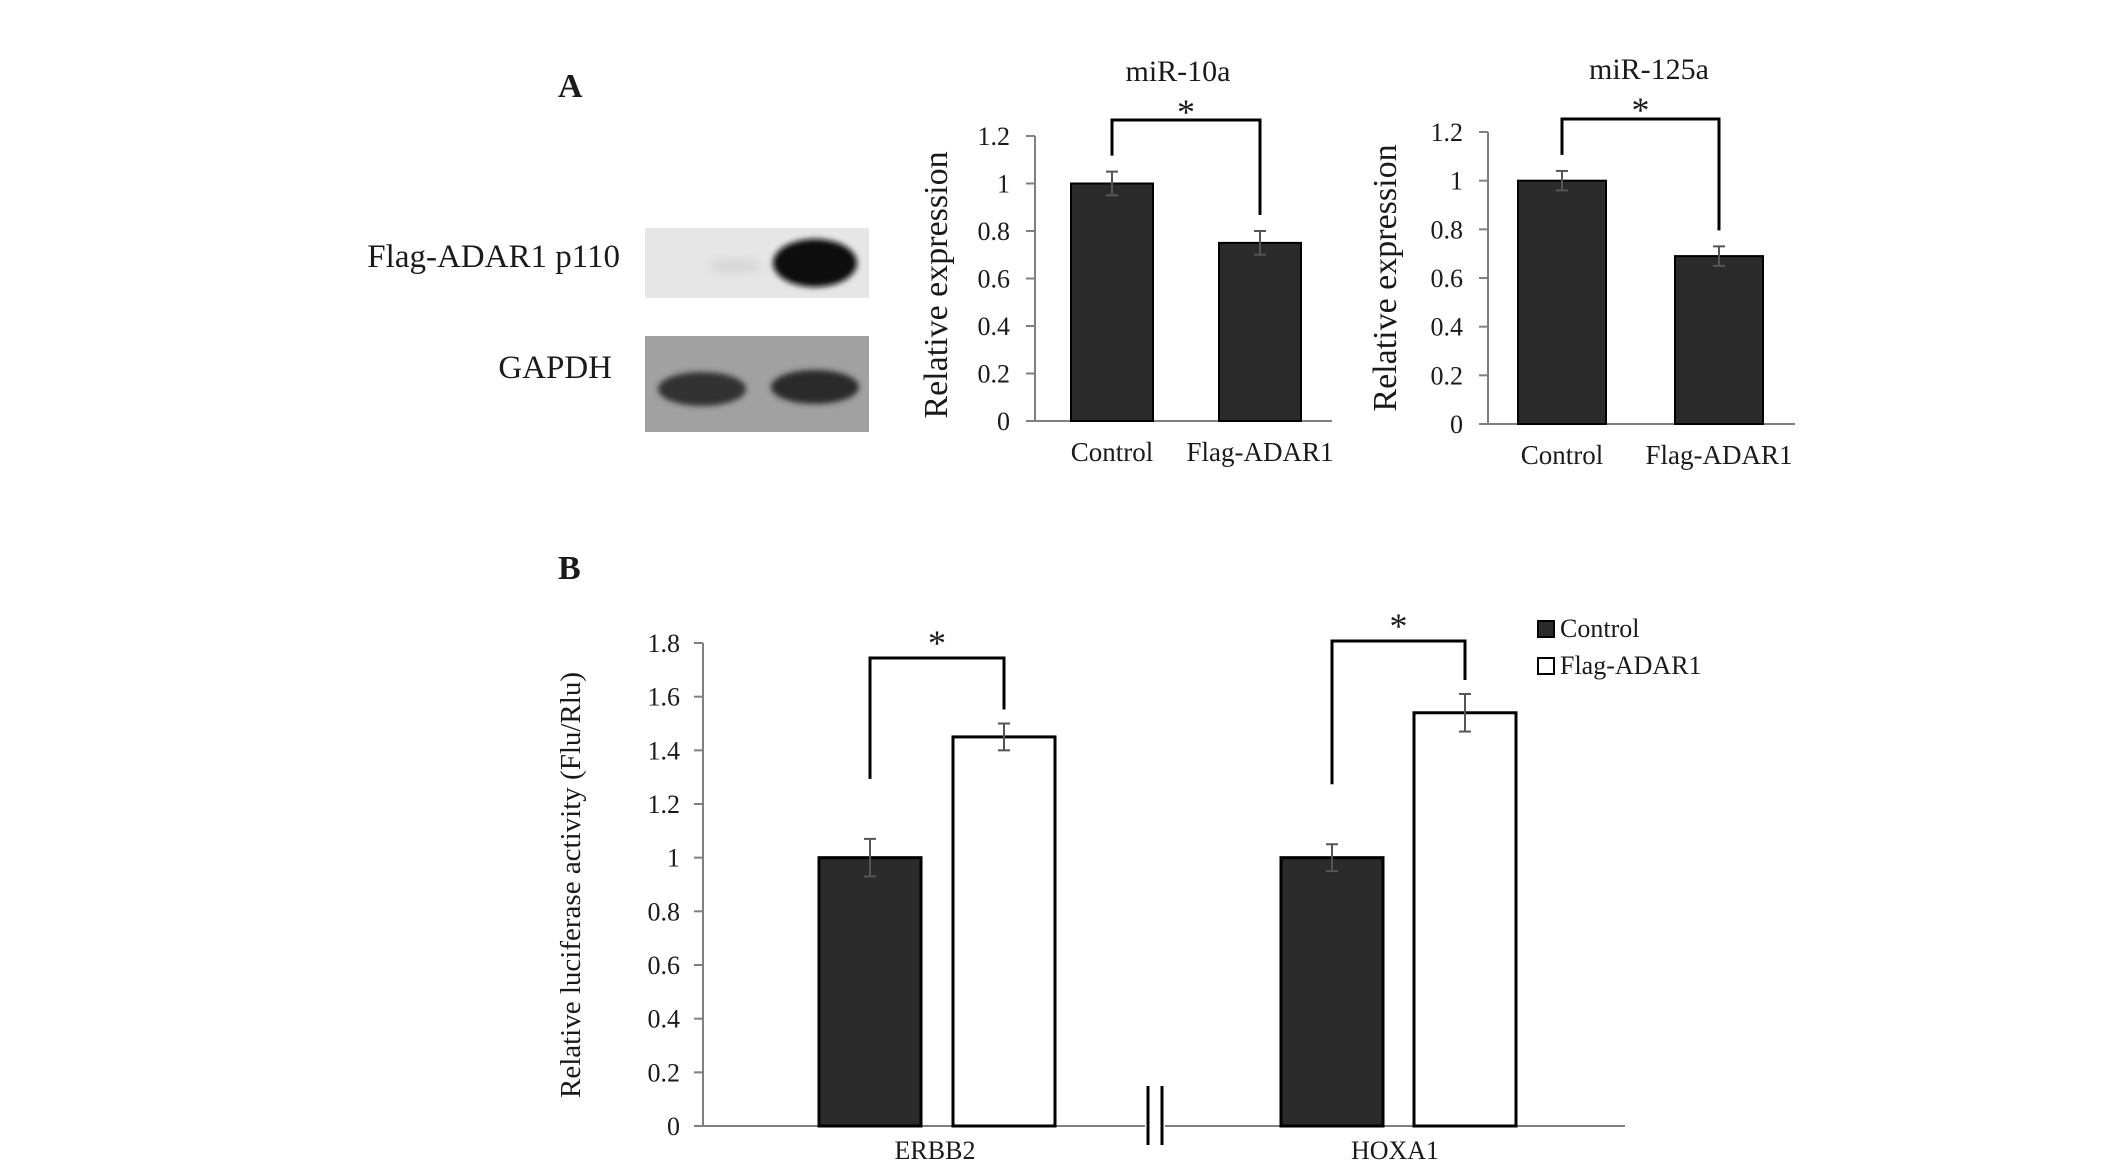 Image resolution: width=2126 pixels, height=1165 pixels. Describe the element at coordinates (569, 568) in the screenshot. I see `panel-label-b: B` at that location.